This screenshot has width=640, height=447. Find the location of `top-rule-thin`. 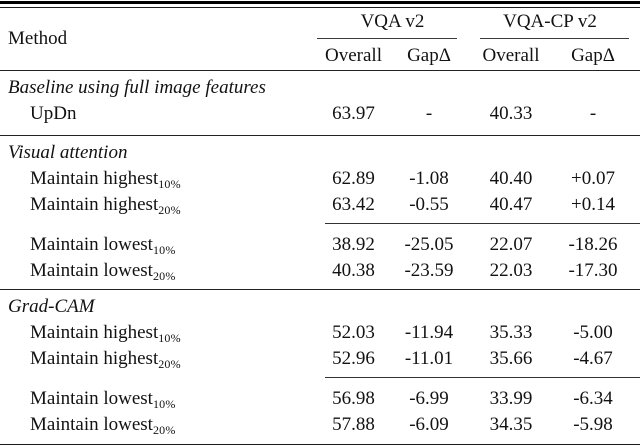

top-rule-thin is located at coordinates (320, 7).